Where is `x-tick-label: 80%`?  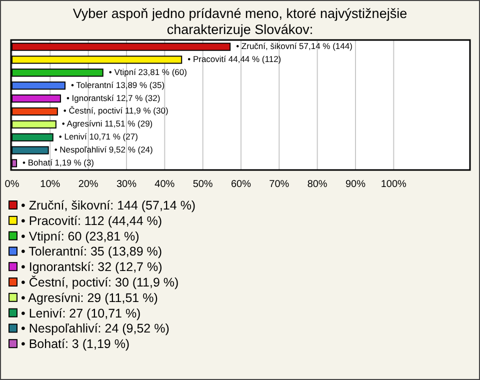
x-tick-label: 80% is located at coordinates (317, 184).